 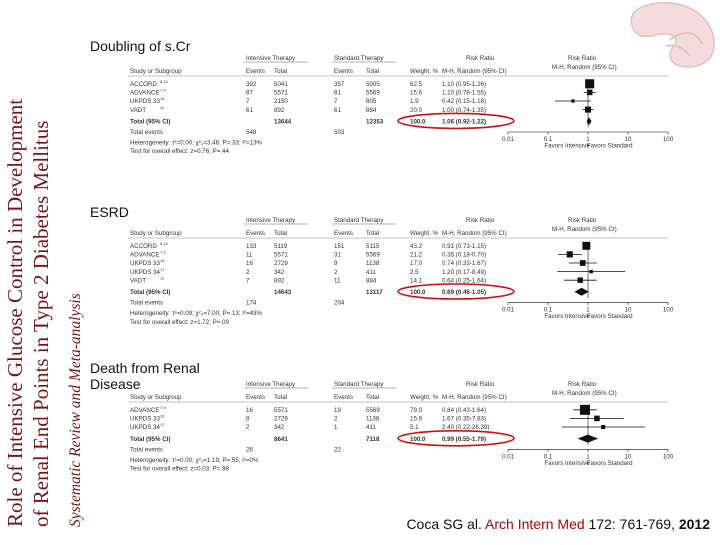 I want to click on total-events-std: 204, so click(x=339, y=303).